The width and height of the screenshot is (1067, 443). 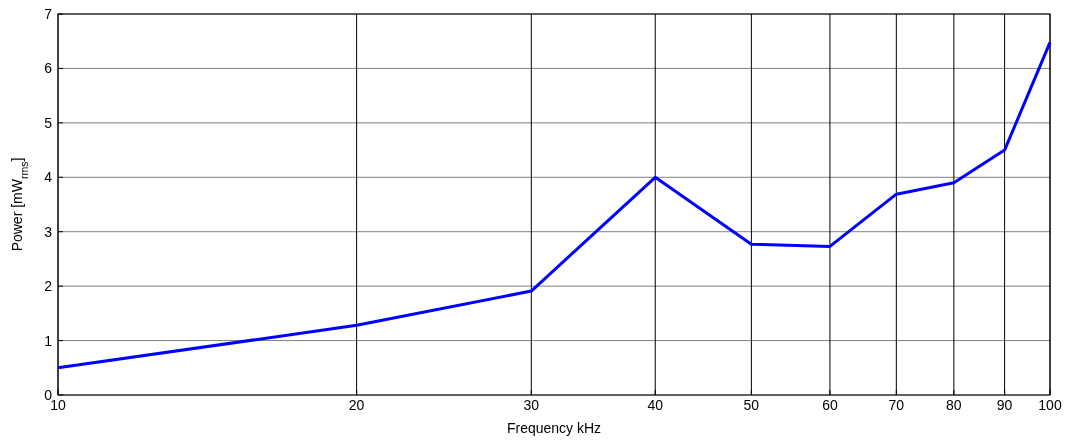 I want to click on x-tick-label: 100, so click(x=1050, y=405).